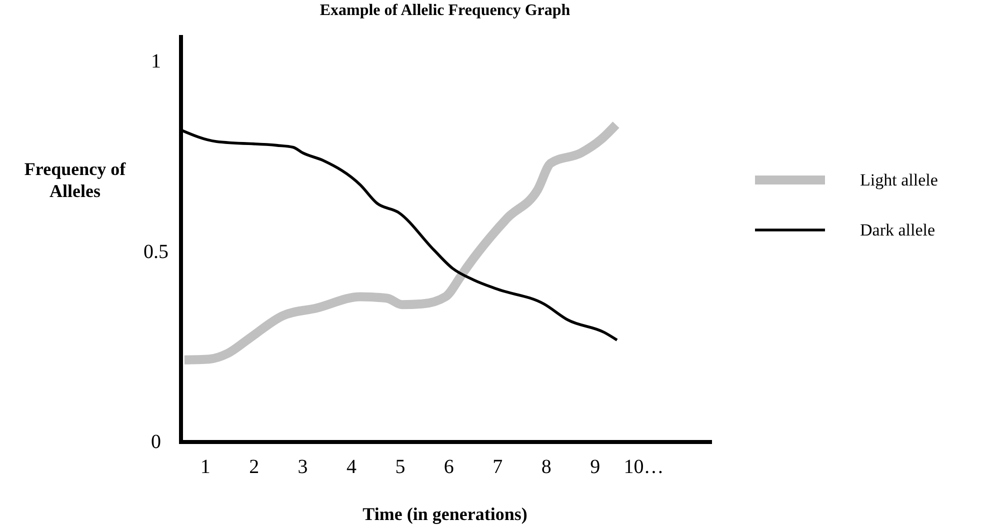 The image size is (998, 532). I want to click on legend-label: Light allele, so click(899, 180).